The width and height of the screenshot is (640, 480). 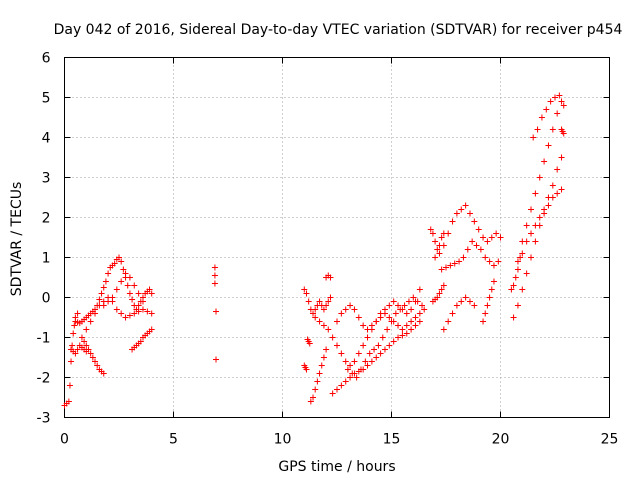 I want to click on y-tick-label: 0, so click(x=46, y=299).